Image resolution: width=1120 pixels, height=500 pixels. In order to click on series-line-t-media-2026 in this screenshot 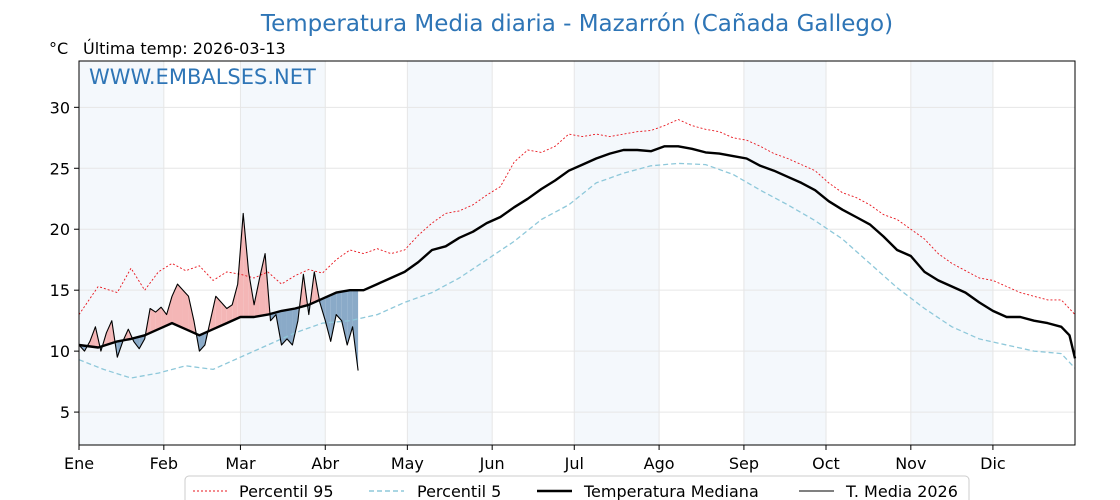, I will do `click(218, 291)`.